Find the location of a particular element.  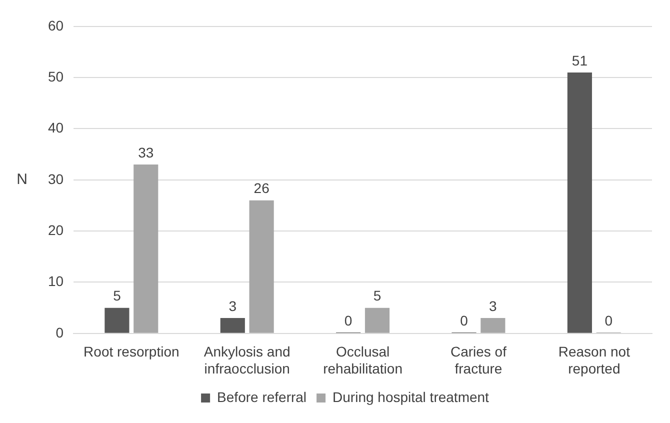

data-label: 26 is located at coordinates (262, 188).